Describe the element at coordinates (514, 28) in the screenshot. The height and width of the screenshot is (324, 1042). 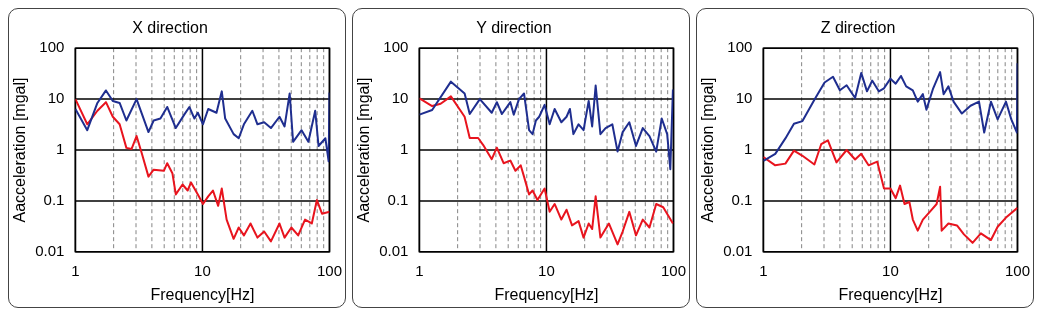
I see `chart-title: Y direction` at that location.